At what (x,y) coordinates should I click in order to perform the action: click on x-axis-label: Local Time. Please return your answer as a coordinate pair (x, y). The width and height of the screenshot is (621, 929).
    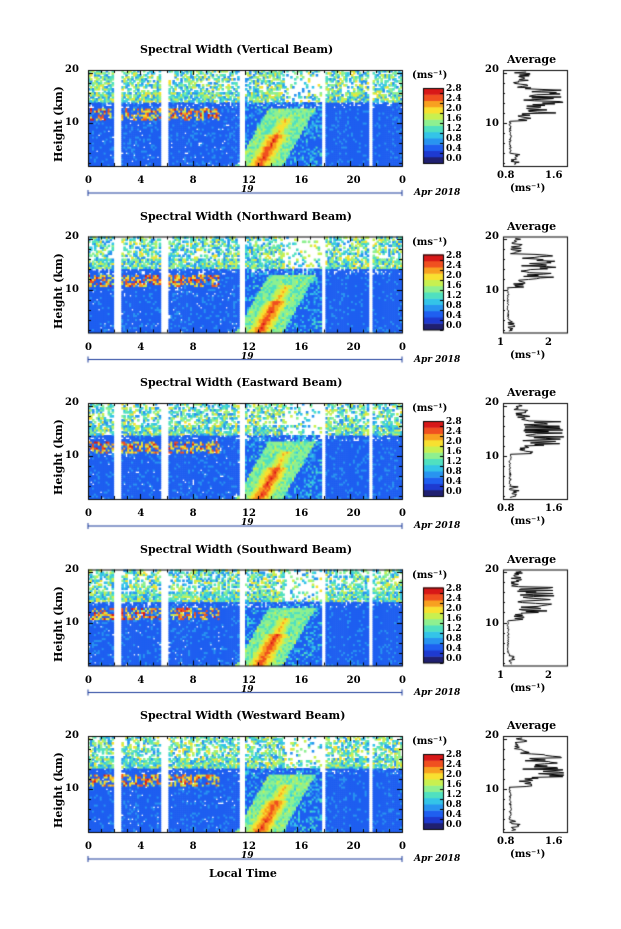
    Looking at the image, I should click on (243, 873).